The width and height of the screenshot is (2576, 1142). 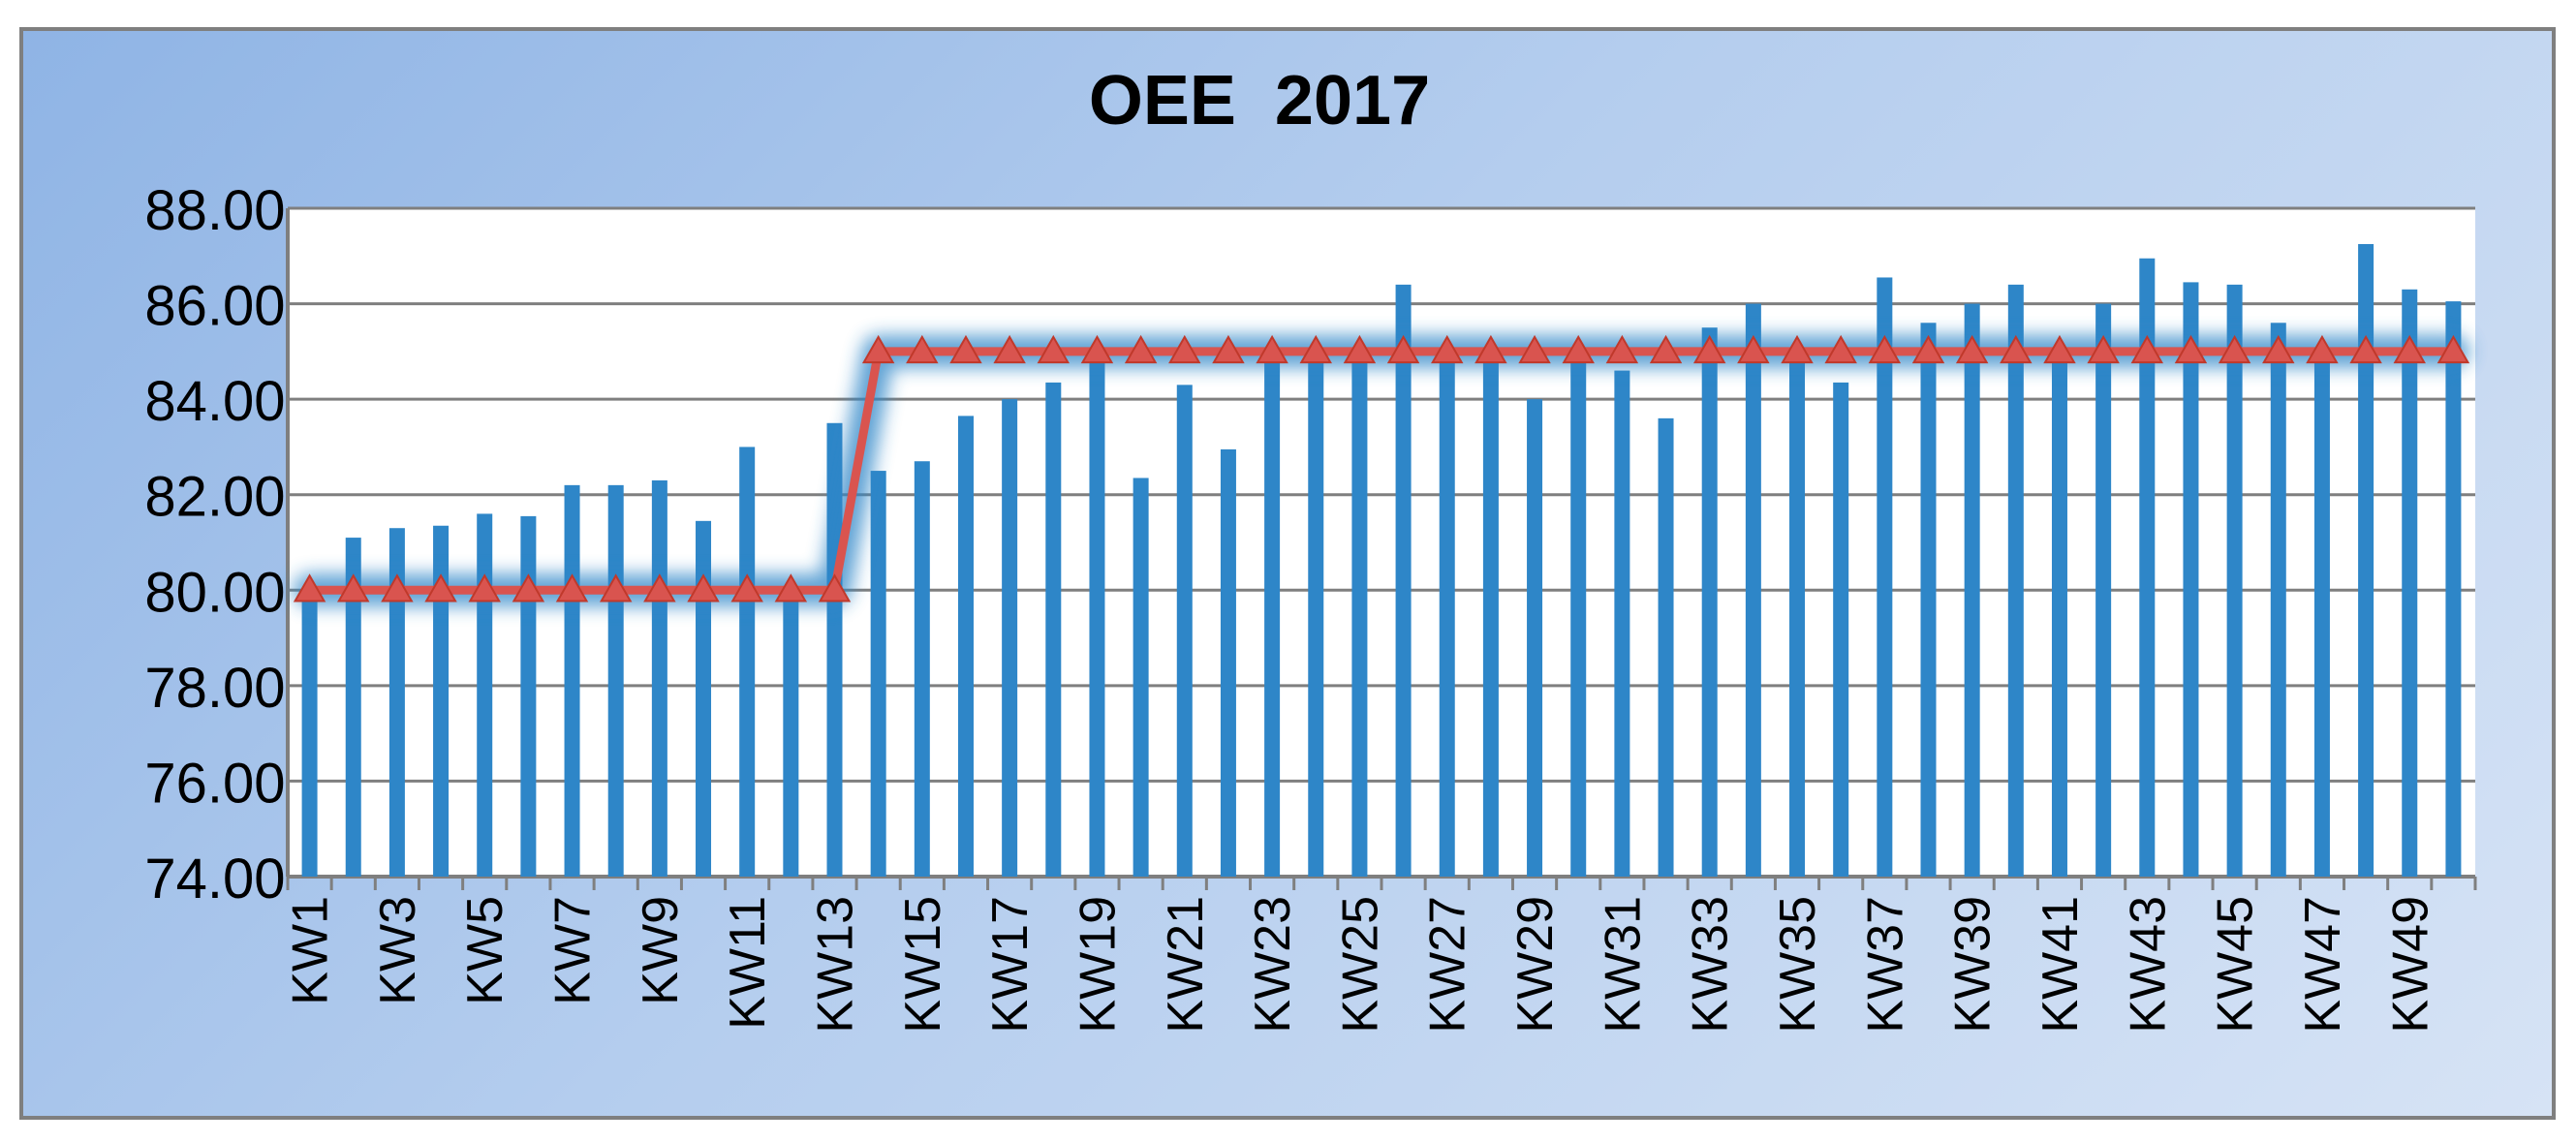 What do you see at coordinates (214, 592) in the screenshot?
I see `y-tick-label: 80.00` at bounding box center [214, 592].